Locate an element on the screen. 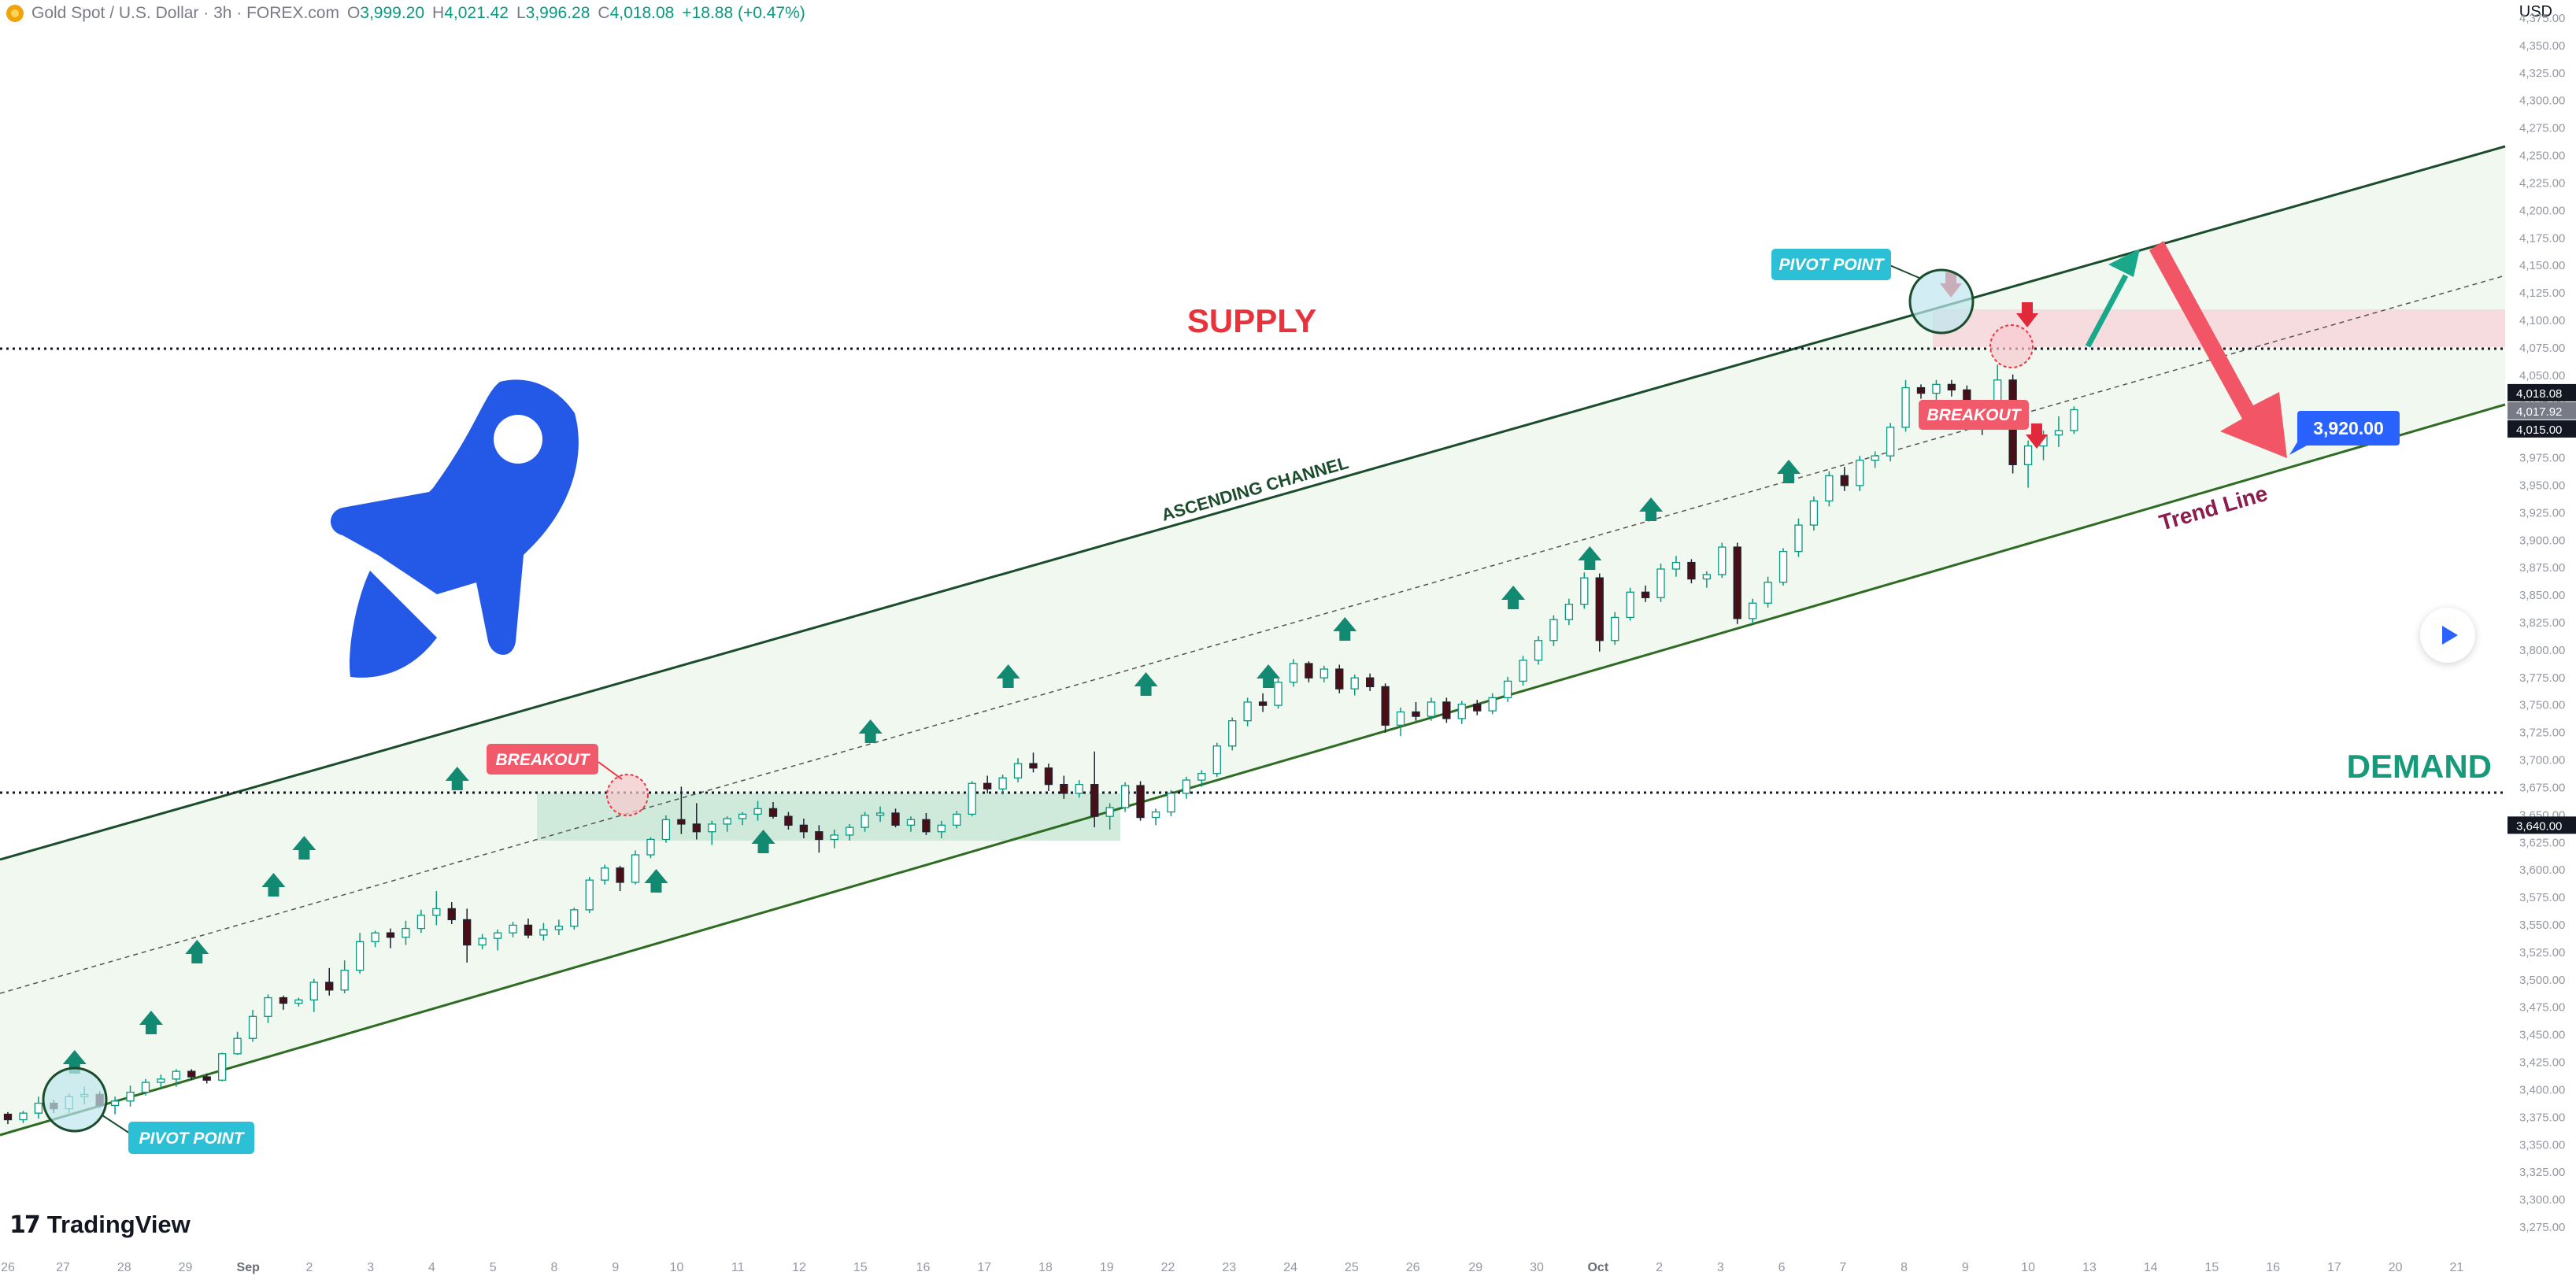 The image size is (2576, 1283). y-tick-label: 3,900.00 is located at coordinates (2542, 540).